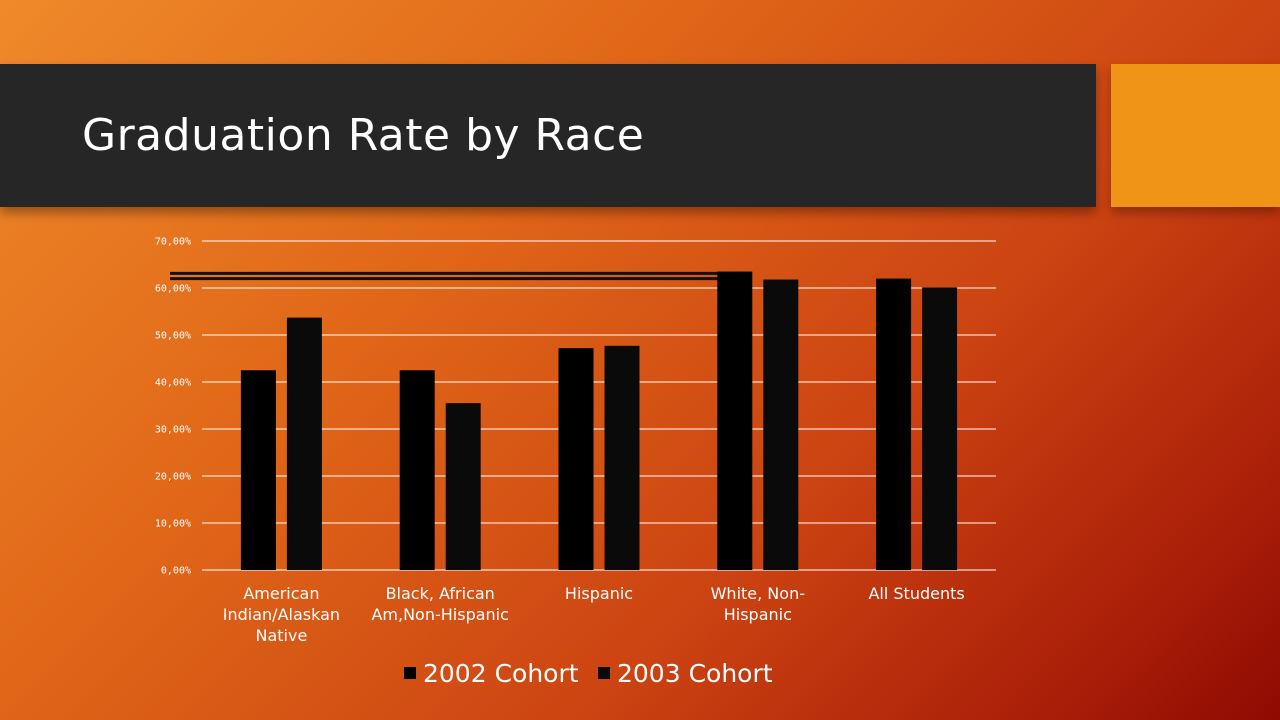 The width and height of the screenshot is (1280, 720). What do you see at coordinates (173, 336) in the screenshot?
I see `y-tick-label: 50,00%` at bounding box center [173, 336].